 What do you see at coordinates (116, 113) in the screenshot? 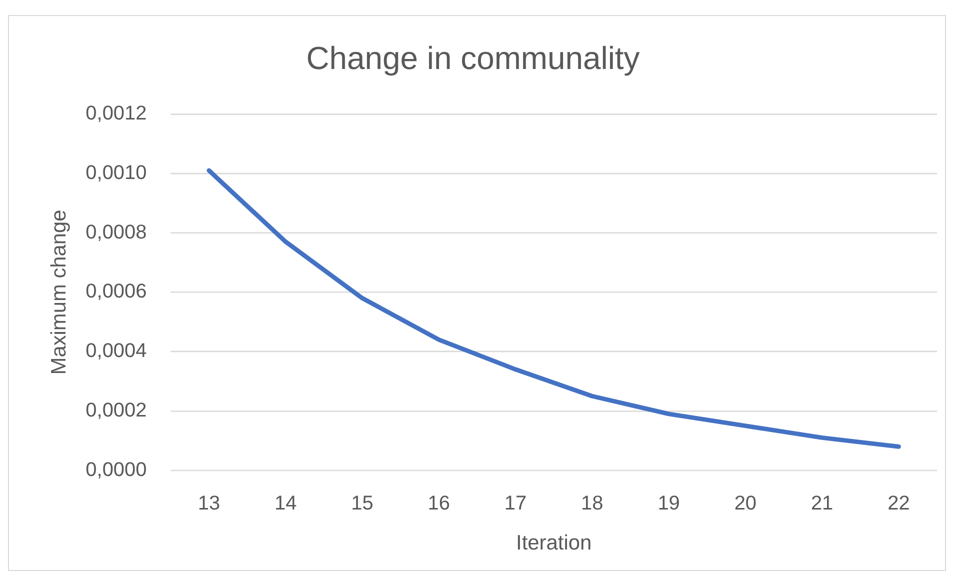
I see `y-tick-label: 0,0012` at bounding box center [116, 113].